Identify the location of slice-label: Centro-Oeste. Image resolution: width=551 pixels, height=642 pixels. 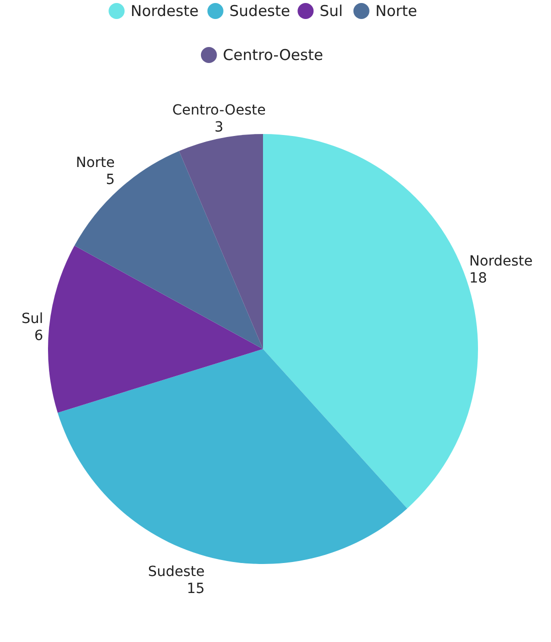
(219, 110).